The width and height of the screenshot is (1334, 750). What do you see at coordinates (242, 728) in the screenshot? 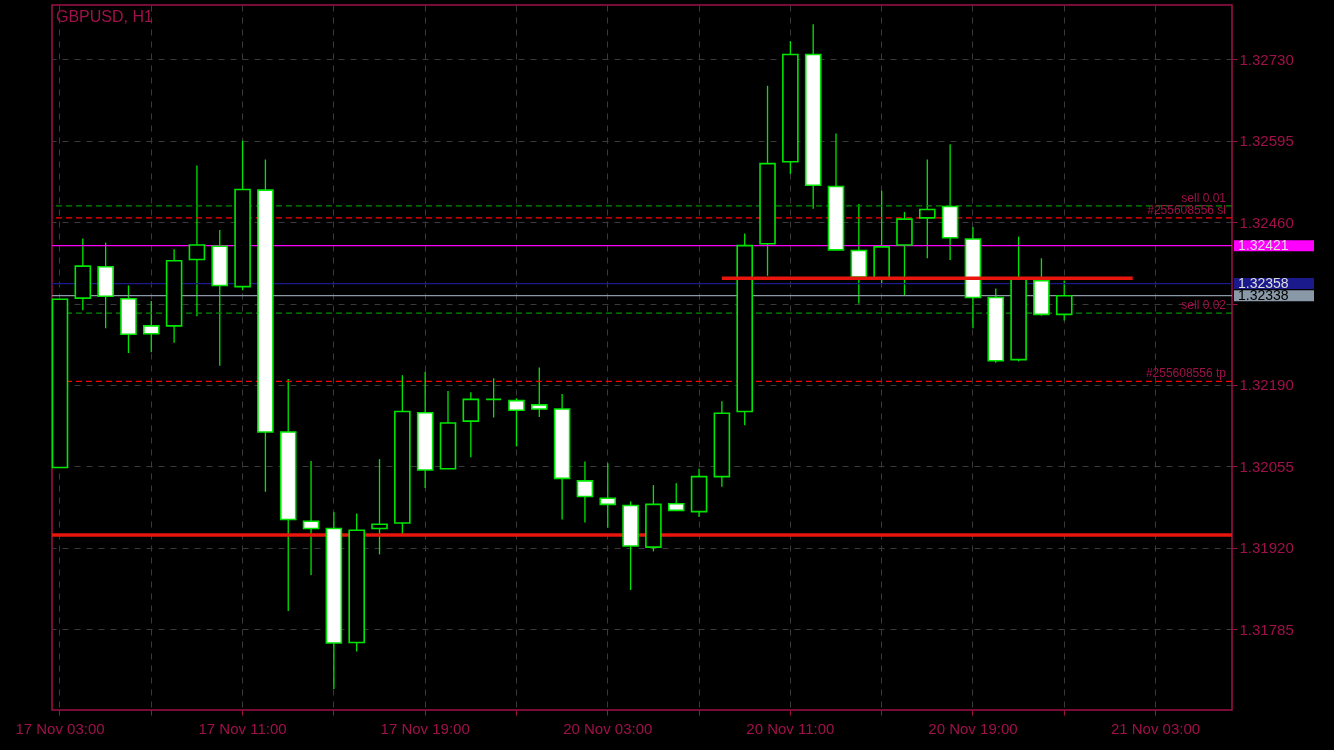
I see `x-tick-label: 17 Nov 11:00` at bounding box center [242, 728].